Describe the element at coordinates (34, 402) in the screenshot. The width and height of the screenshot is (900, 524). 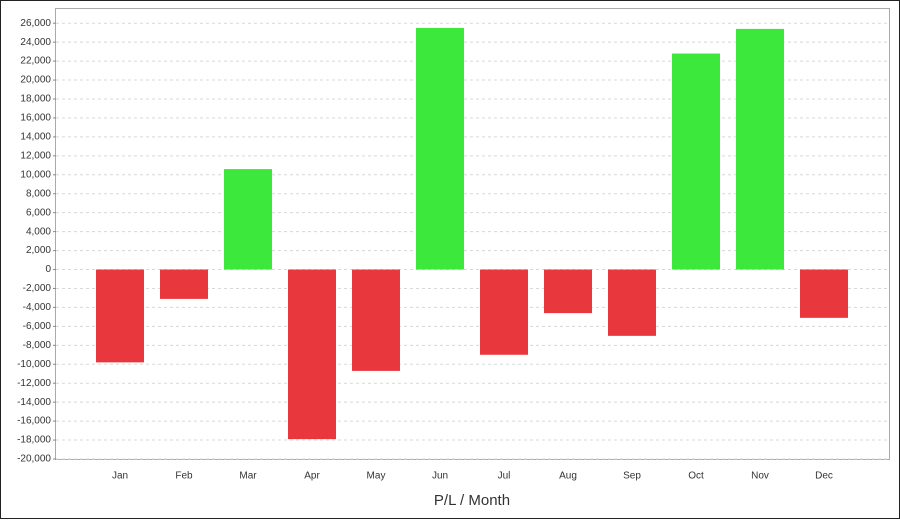
I see `y-tick-label: -14,000` at that location.